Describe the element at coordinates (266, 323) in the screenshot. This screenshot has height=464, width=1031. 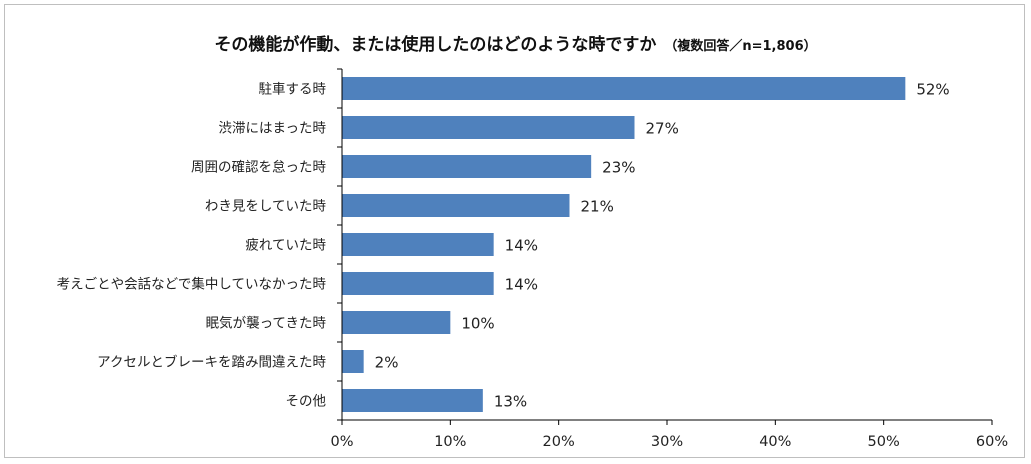
I see `category-label: 眠気が襲ってきた時` at that location.